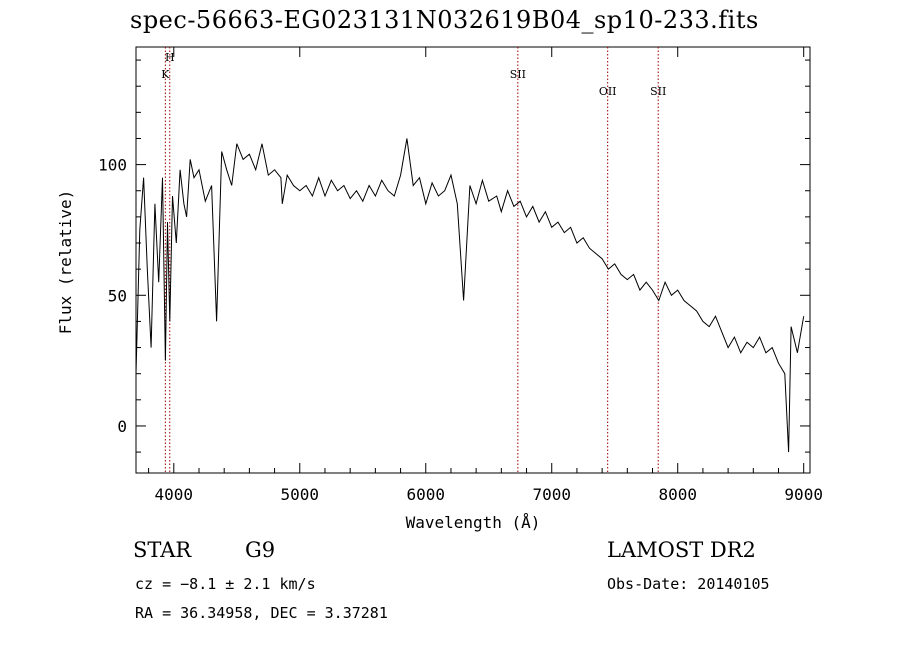  I want to click on sky-coordinates: RA = 36.34958, DEC = 3.37281, so click(261, 613).